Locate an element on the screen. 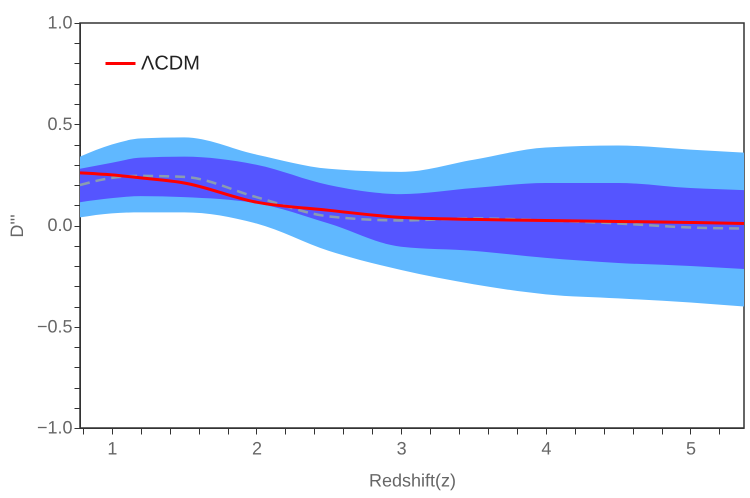  y-tick-label: 1.0 is located at coordinates (59, 22).